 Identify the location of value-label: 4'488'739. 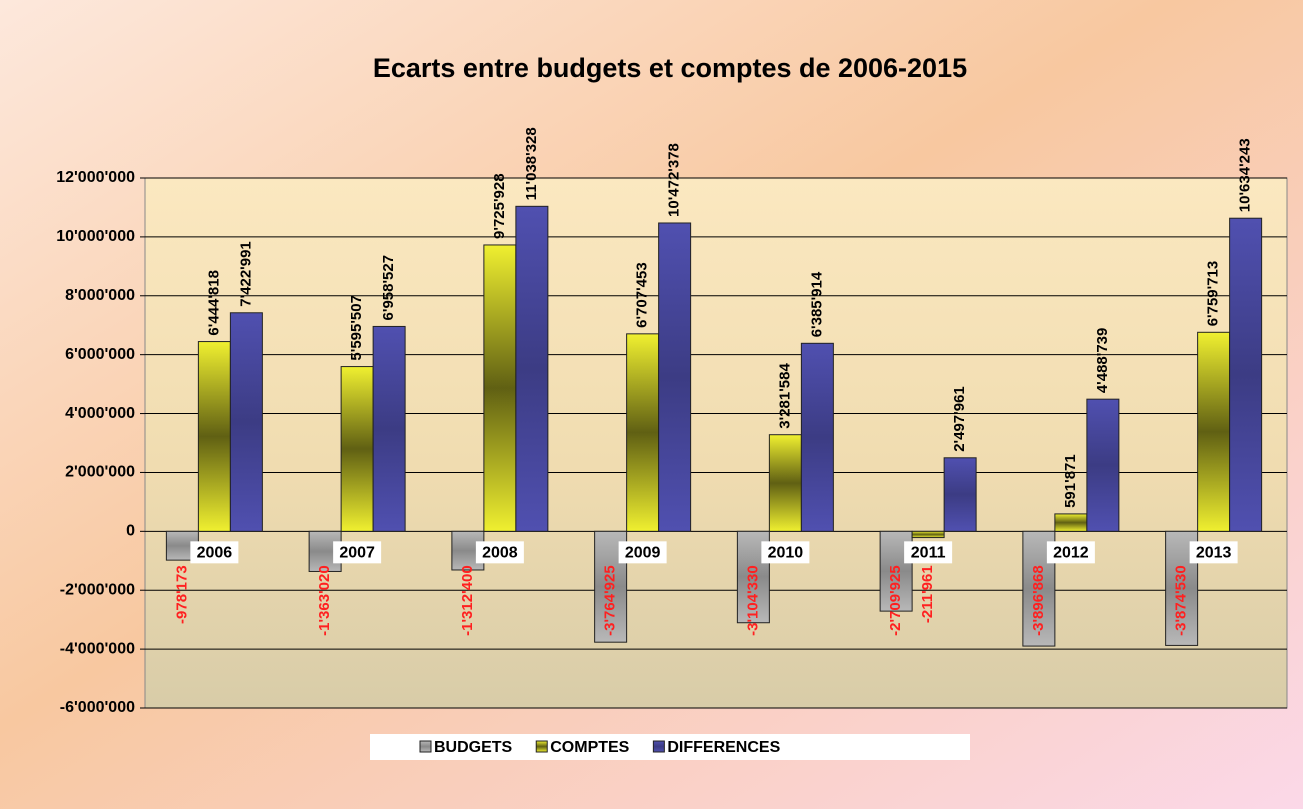
(1102, 361).